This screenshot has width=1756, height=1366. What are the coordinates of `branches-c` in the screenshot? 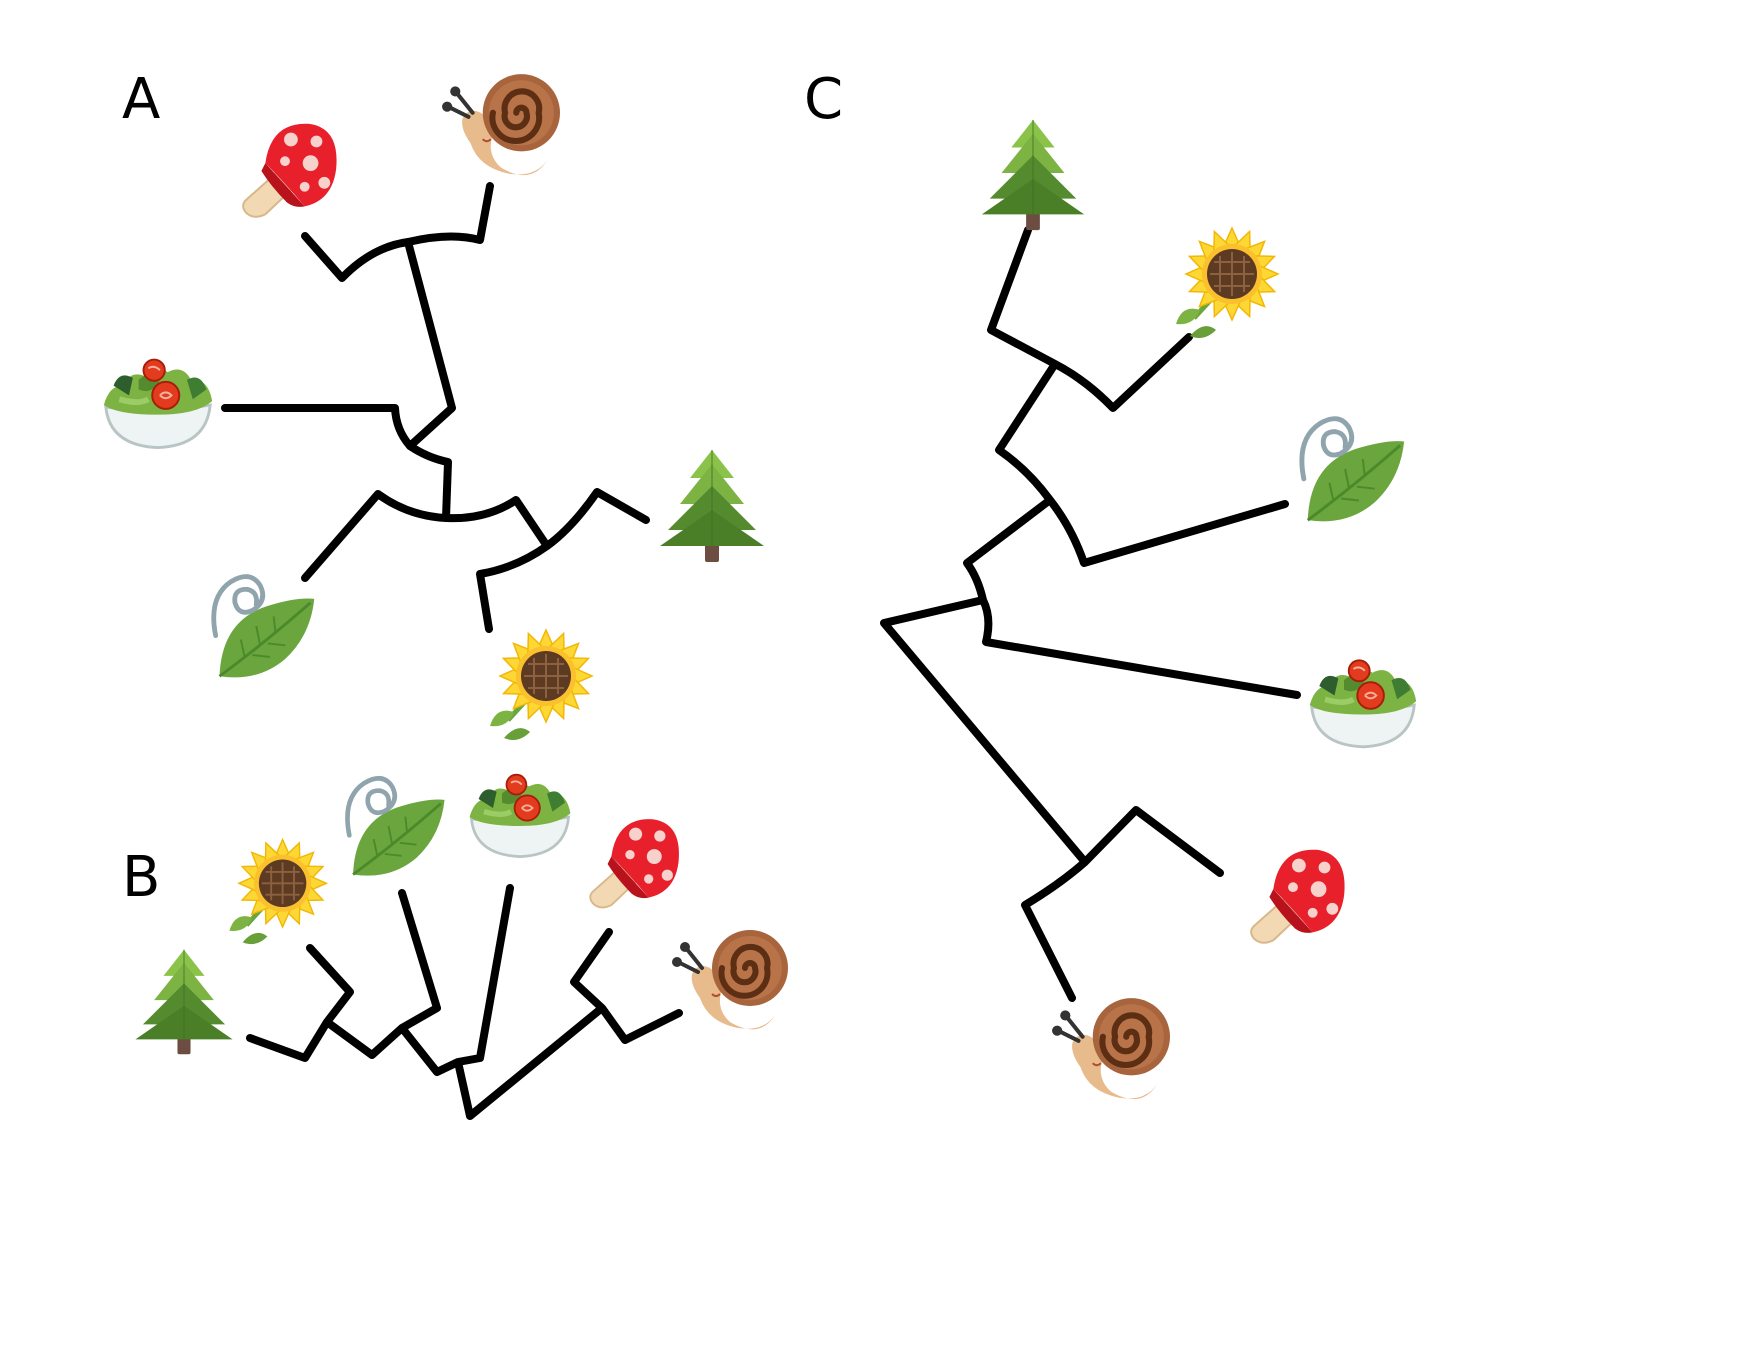 It's located at (1090, 614).